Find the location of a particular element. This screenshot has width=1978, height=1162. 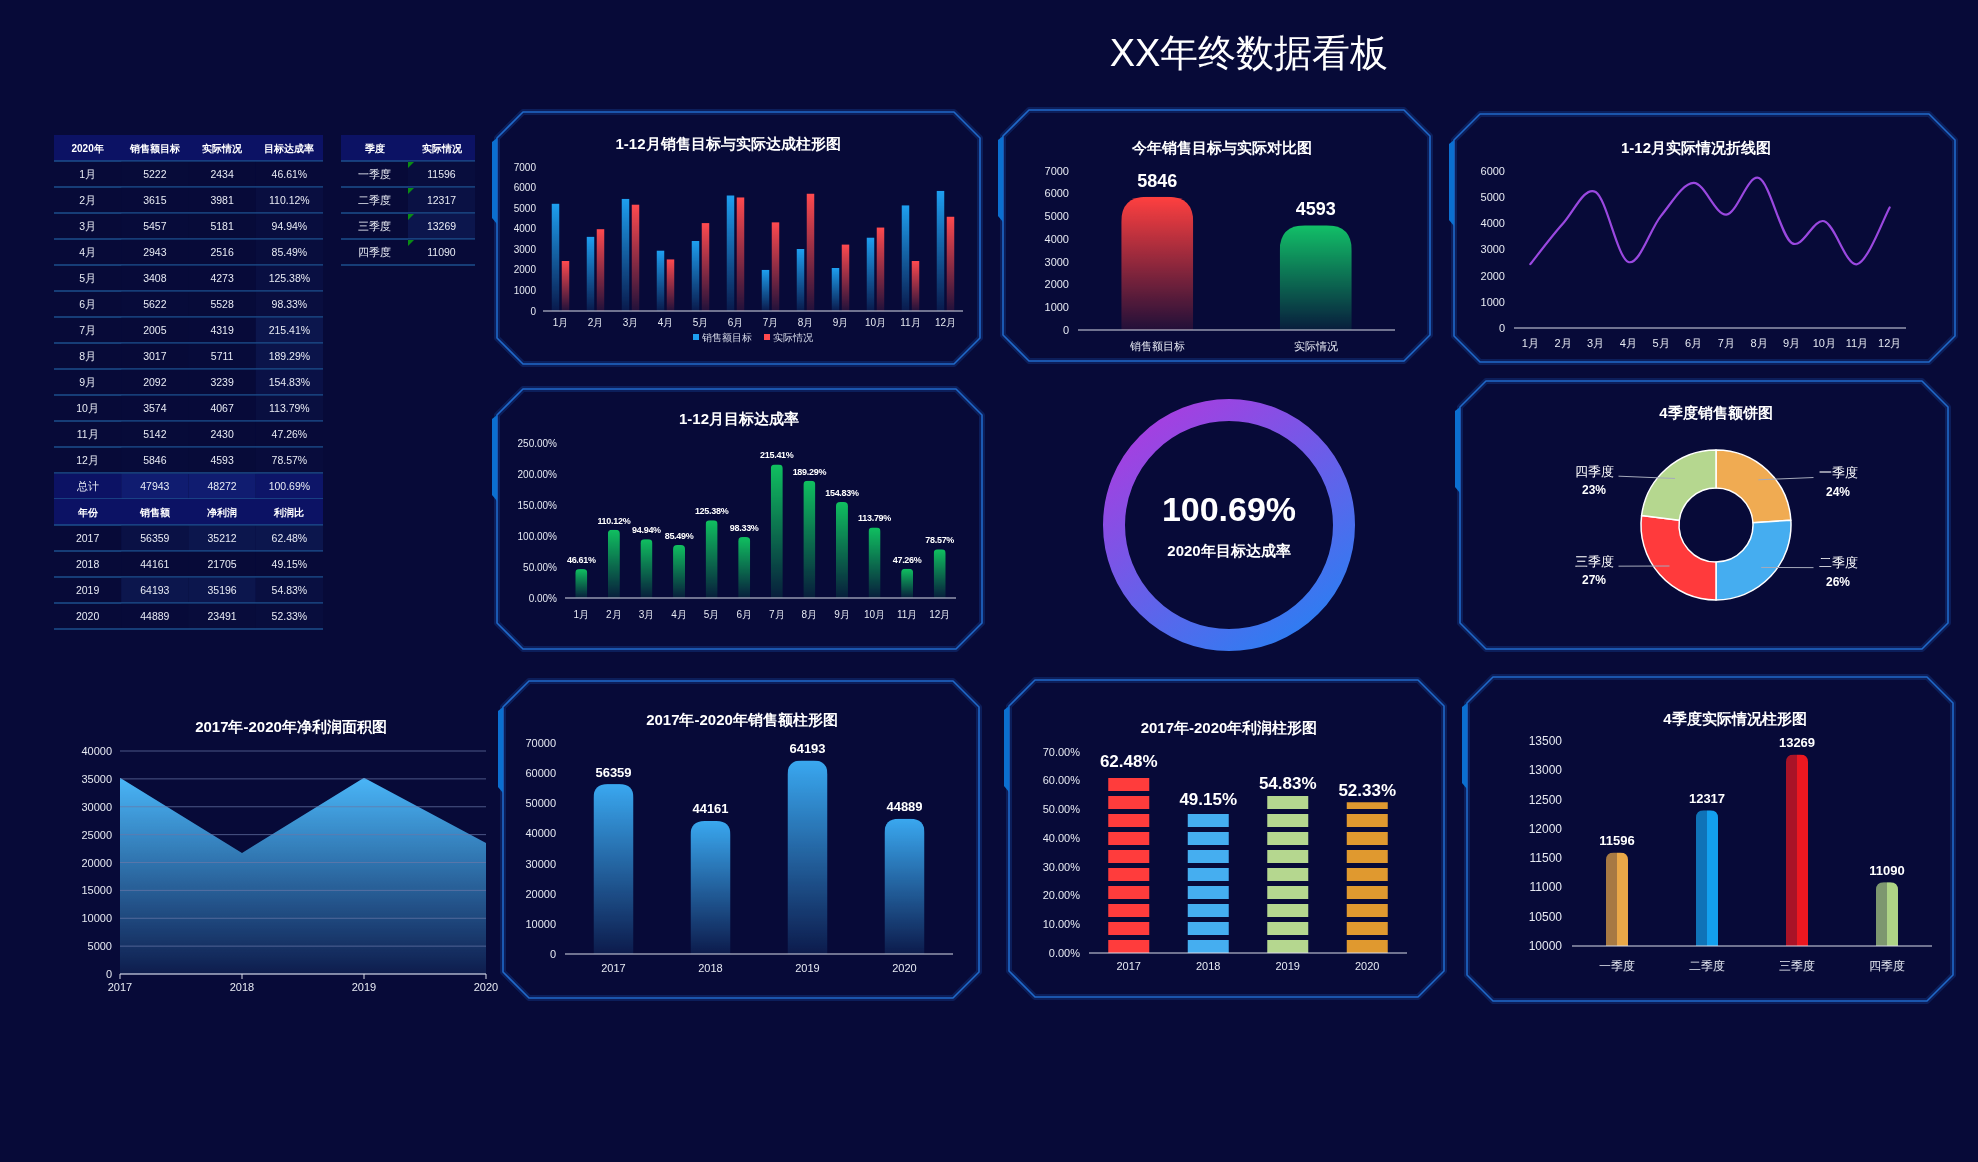

y-tick-label: 8月 is located at coordinates (88, 356).